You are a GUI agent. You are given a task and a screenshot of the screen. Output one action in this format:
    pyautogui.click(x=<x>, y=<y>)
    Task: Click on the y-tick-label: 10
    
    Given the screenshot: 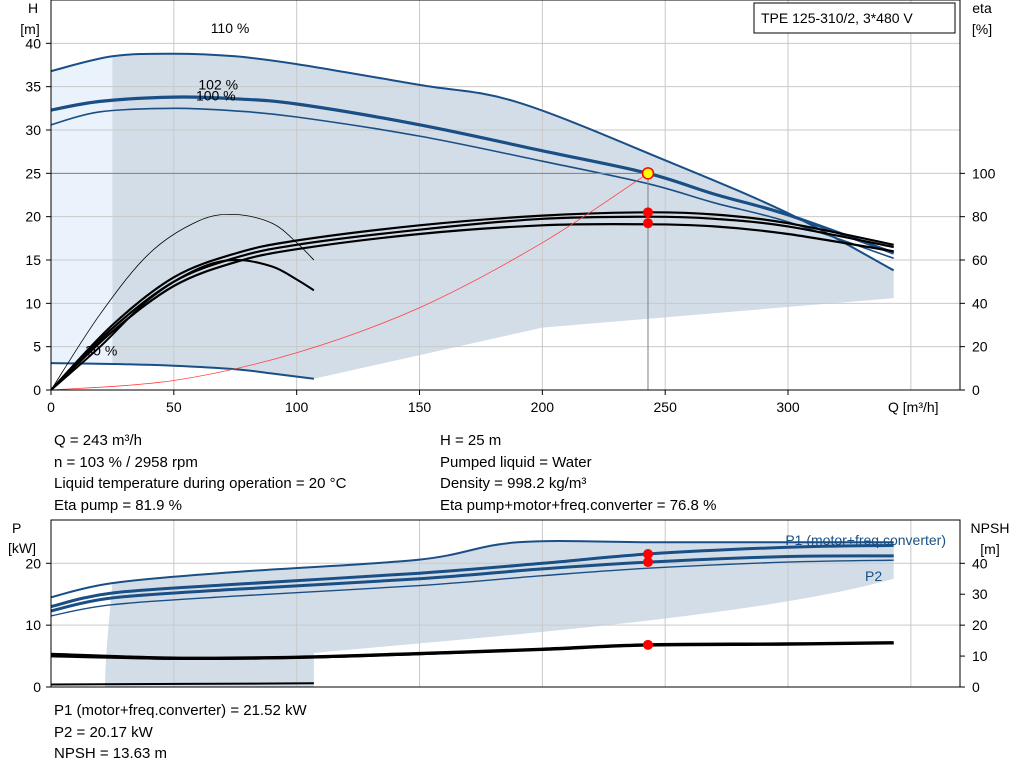 What is the action you would take?
    pyautogui.click(x=33, y=303)
    